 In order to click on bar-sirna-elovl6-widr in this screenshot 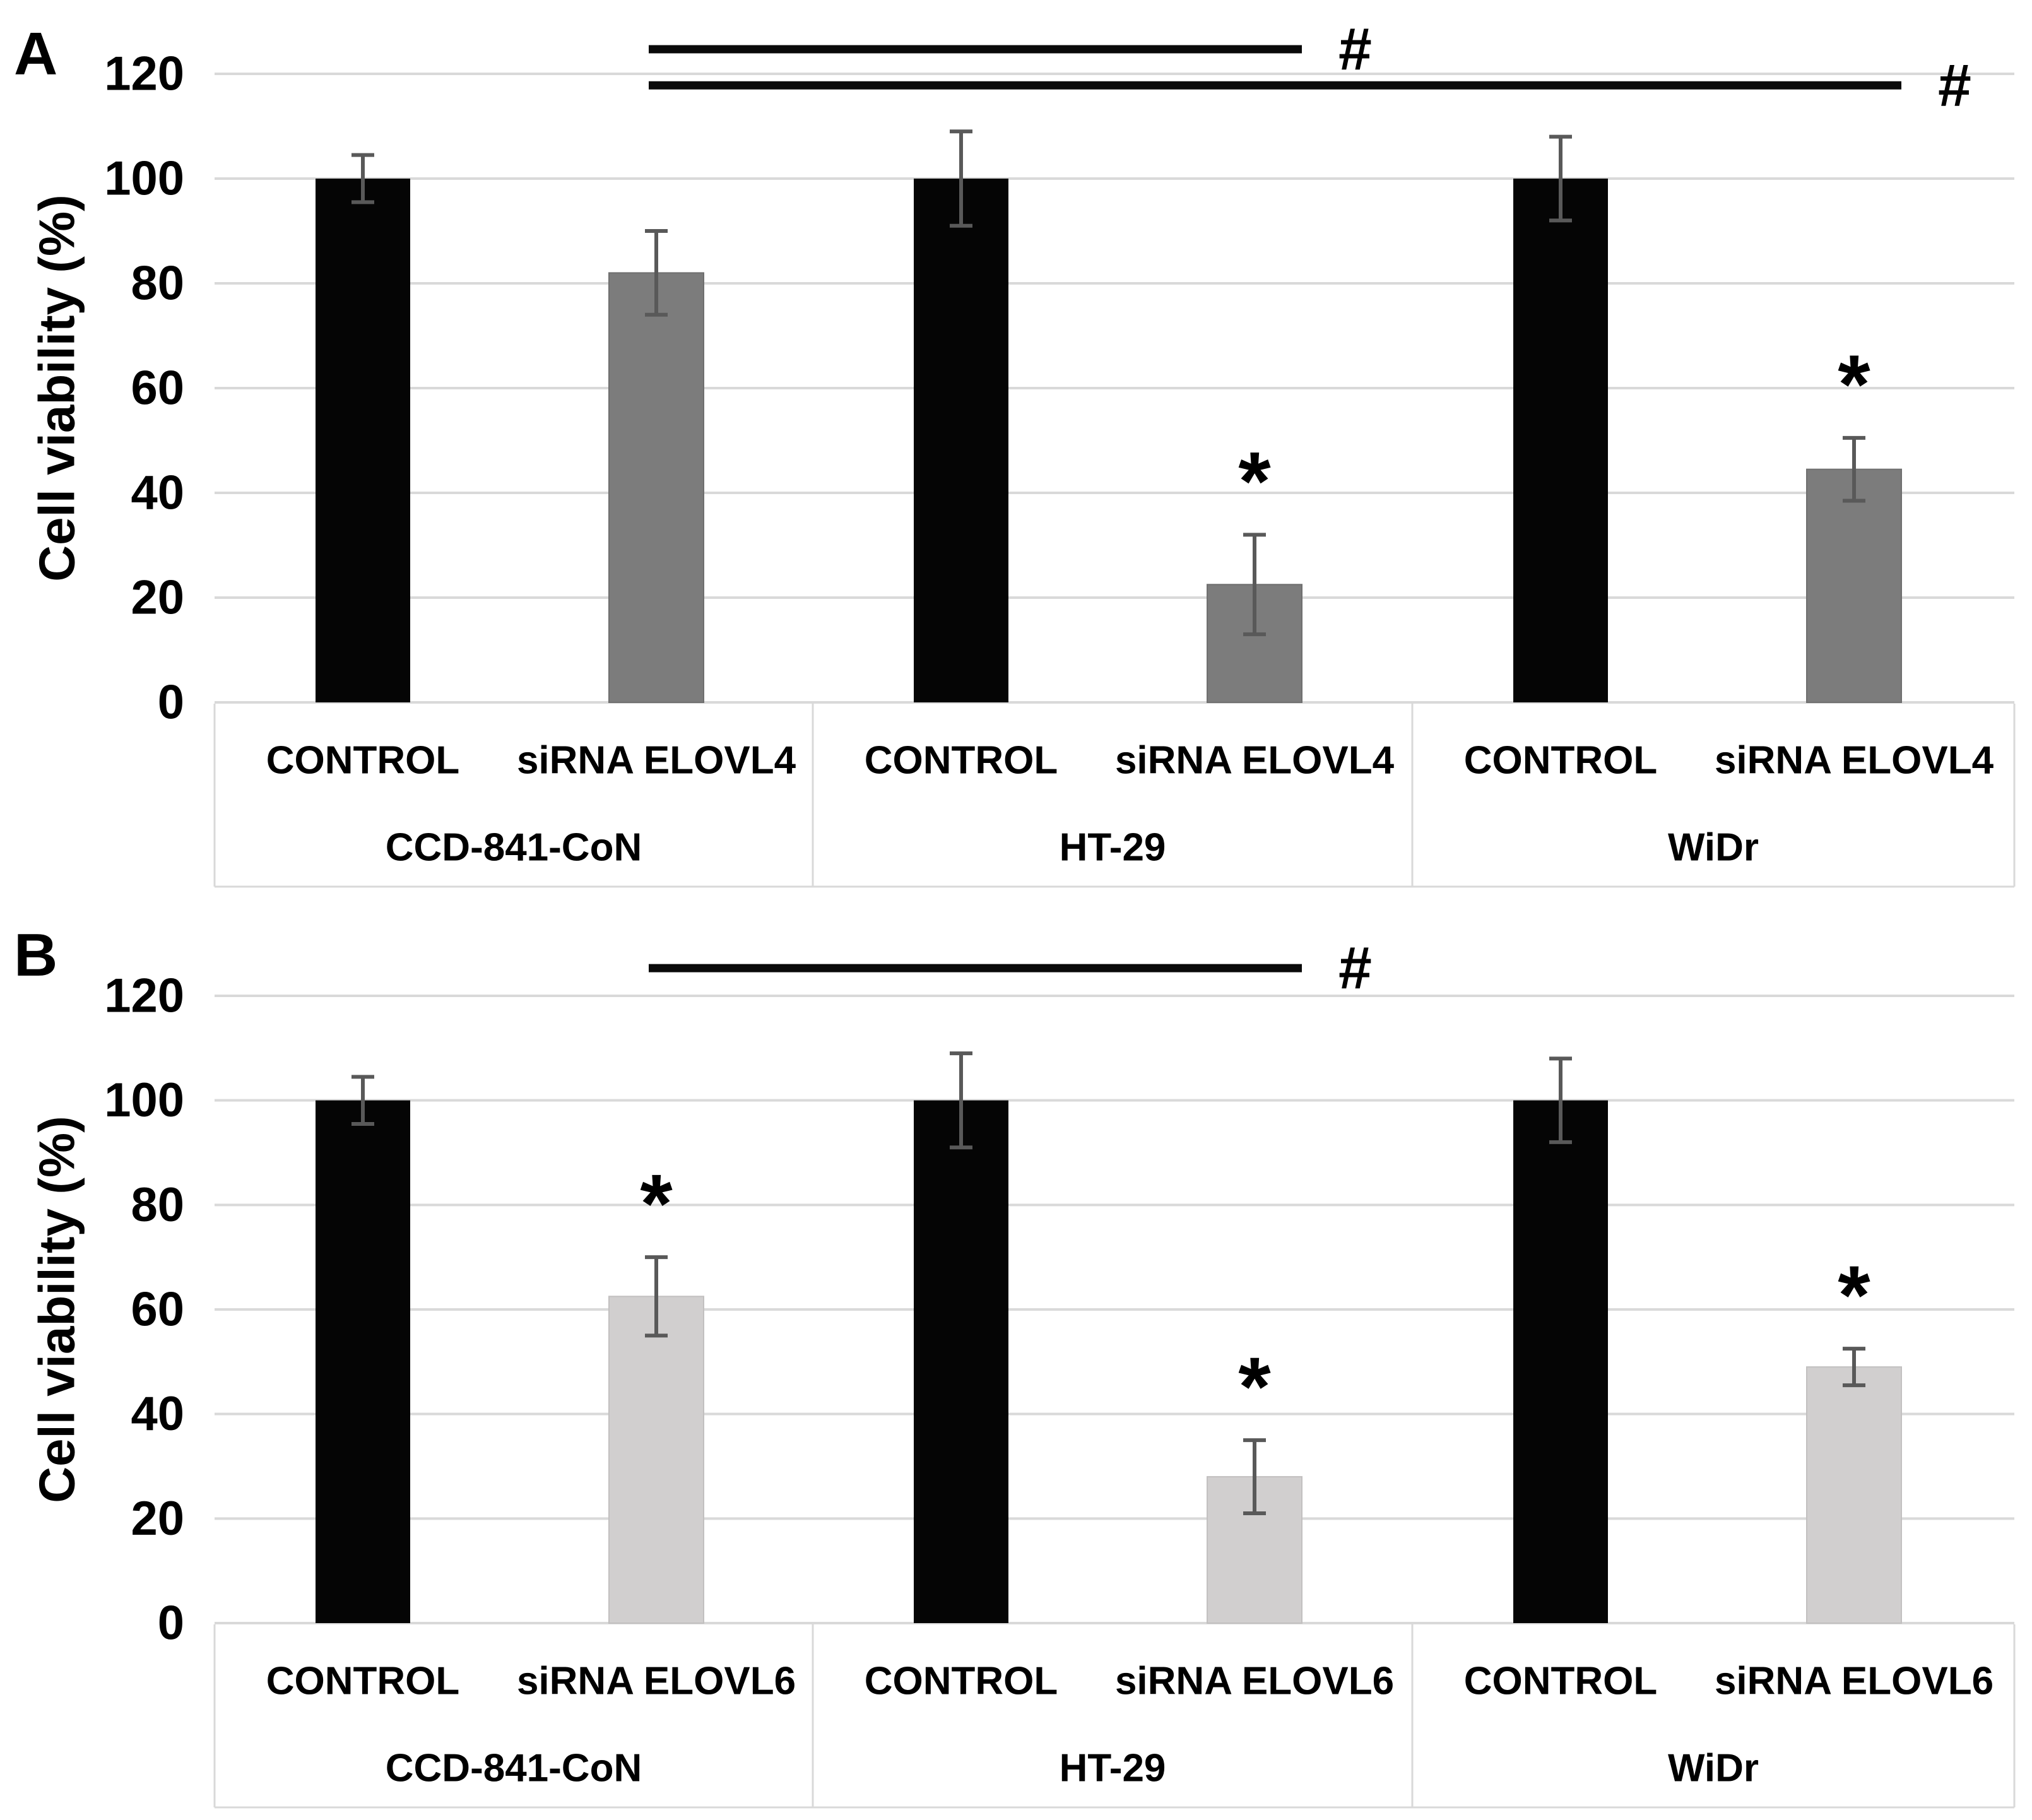, I will do `click(1854, 1495)`.